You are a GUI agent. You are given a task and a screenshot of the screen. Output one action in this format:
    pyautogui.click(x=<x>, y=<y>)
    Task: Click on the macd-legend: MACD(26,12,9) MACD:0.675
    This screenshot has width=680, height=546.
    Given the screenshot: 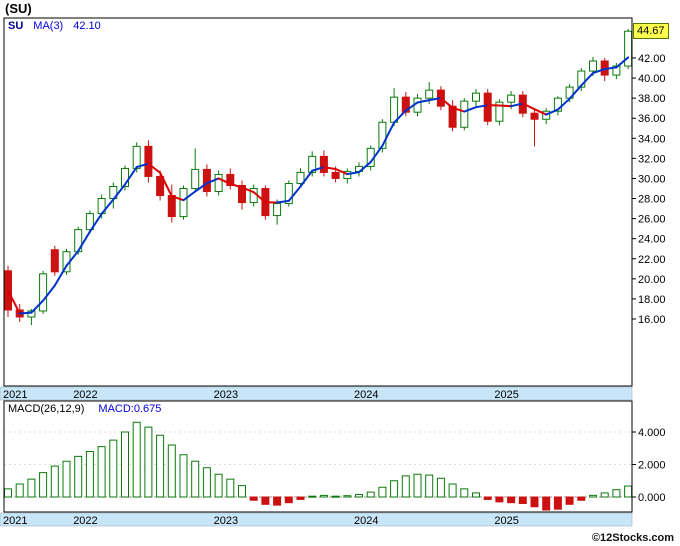 What is the action you would take?
    pyautogui.click(x=84, y=409)
    